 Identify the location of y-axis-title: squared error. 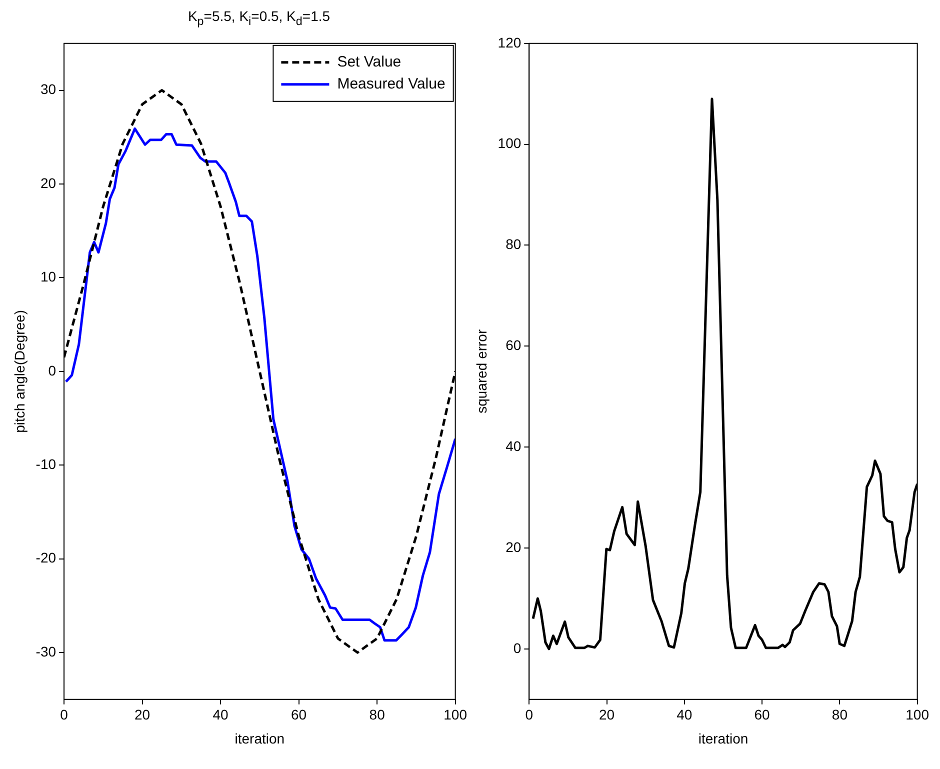
(481, 371).